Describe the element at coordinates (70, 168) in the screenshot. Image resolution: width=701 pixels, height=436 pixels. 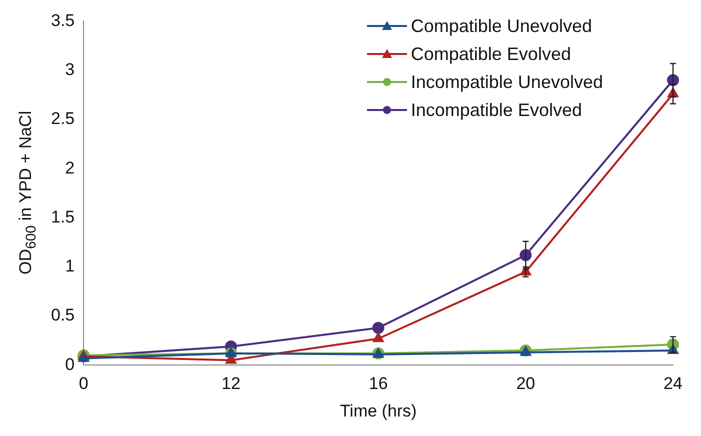
I see `y-tick-label: 2` at that location.